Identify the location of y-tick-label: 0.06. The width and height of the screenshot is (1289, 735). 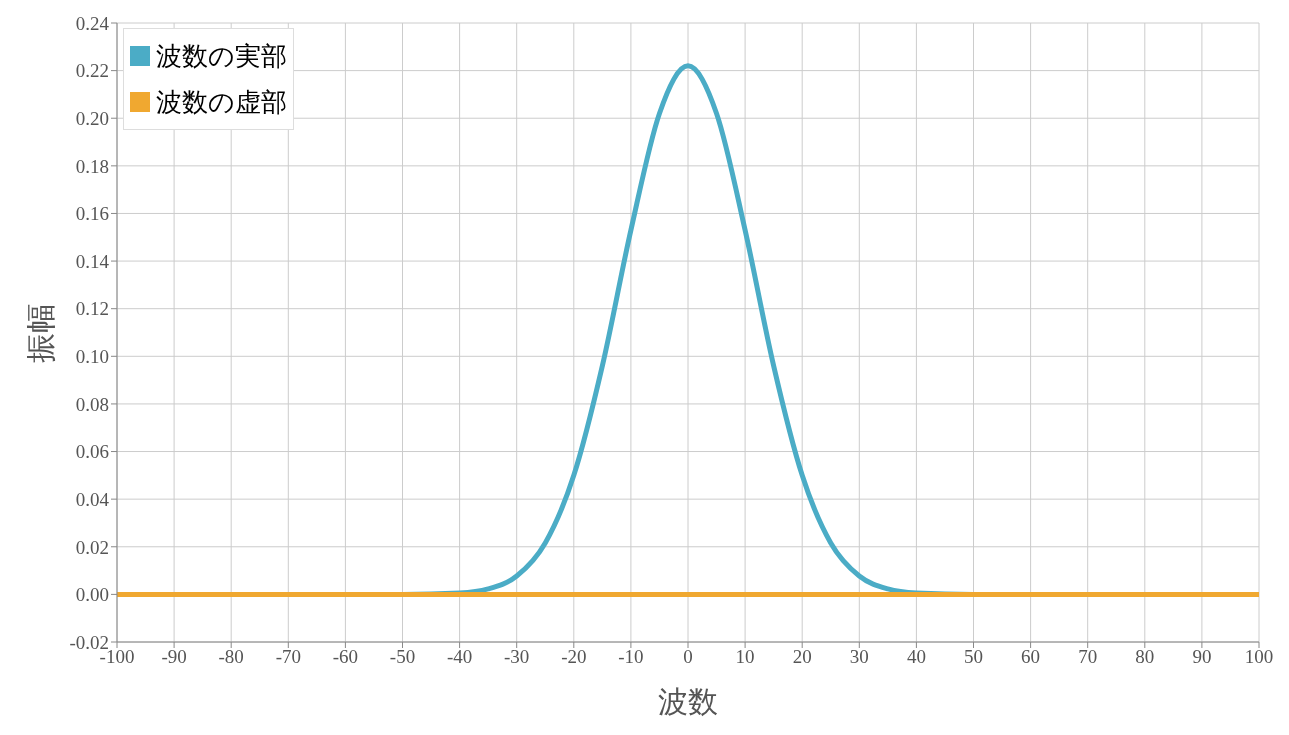
(92, 452).